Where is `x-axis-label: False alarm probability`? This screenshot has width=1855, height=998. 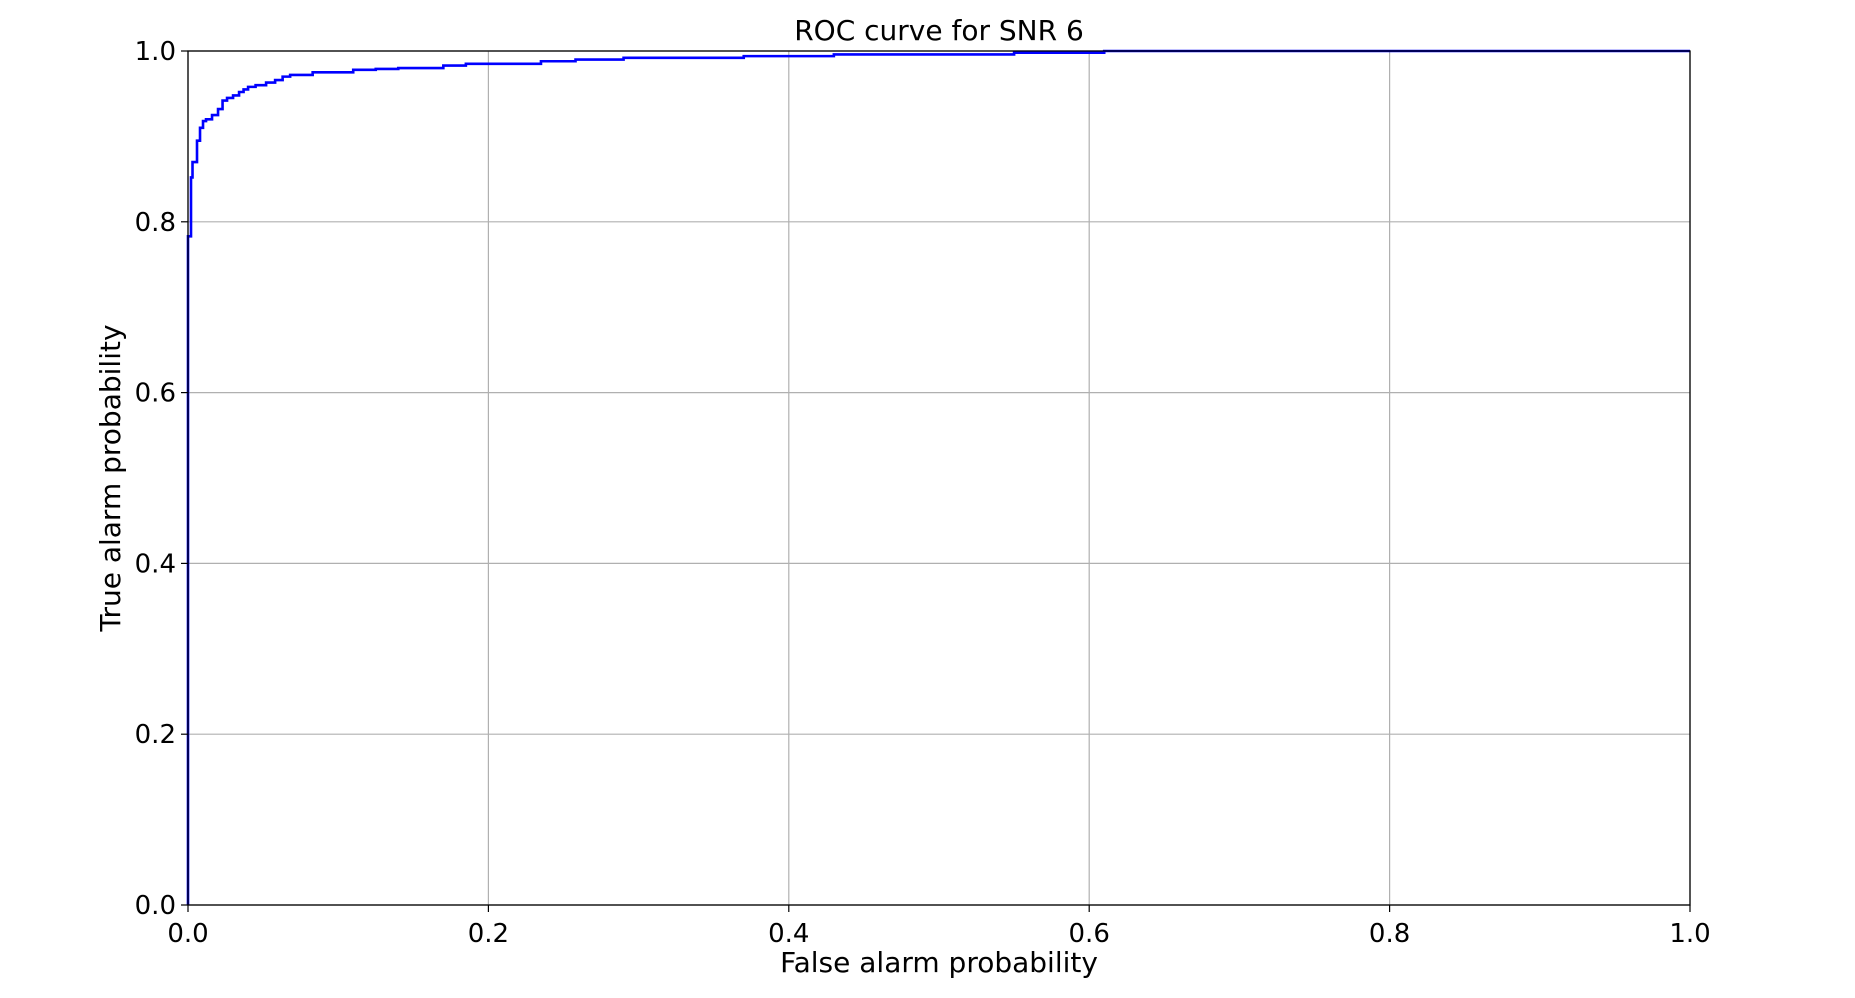
x-axis-label: False alarm probability is located at coordinates (939, 962).